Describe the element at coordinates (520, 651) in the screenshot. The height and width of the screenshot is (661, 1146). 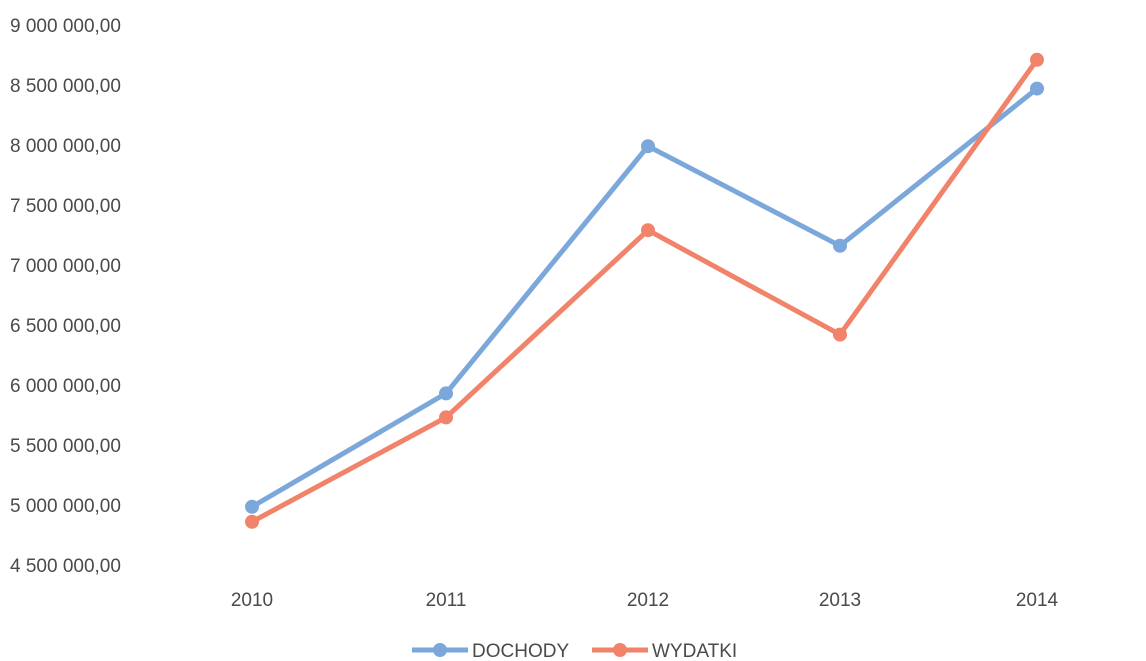
I see `legend-label: DOCHODY` at that location.